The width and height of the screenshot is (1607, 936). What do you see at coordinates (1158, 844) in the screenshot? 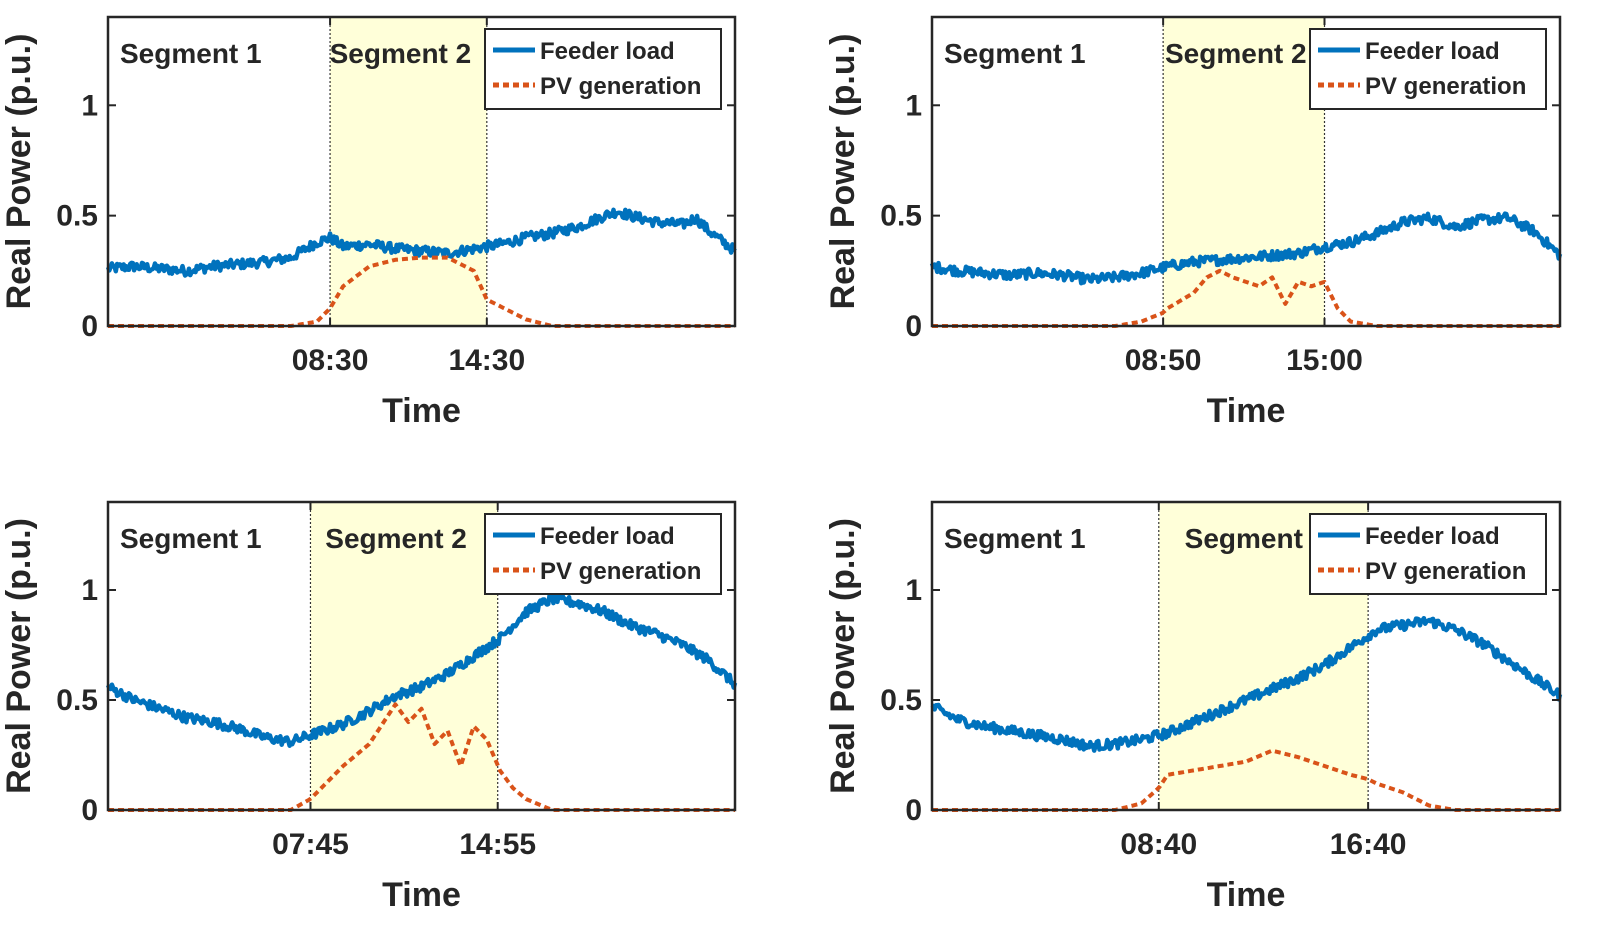
I see `x-tick-label: 08:40` at bounding box center [1158, 844].